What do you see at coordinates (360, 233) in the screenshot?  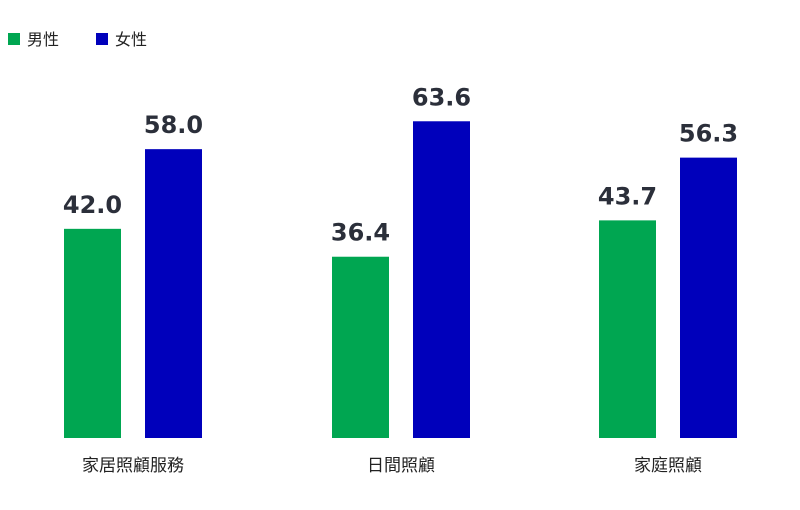 I see `value-label-male-1: 36.4` at bounding box center [360, 233].